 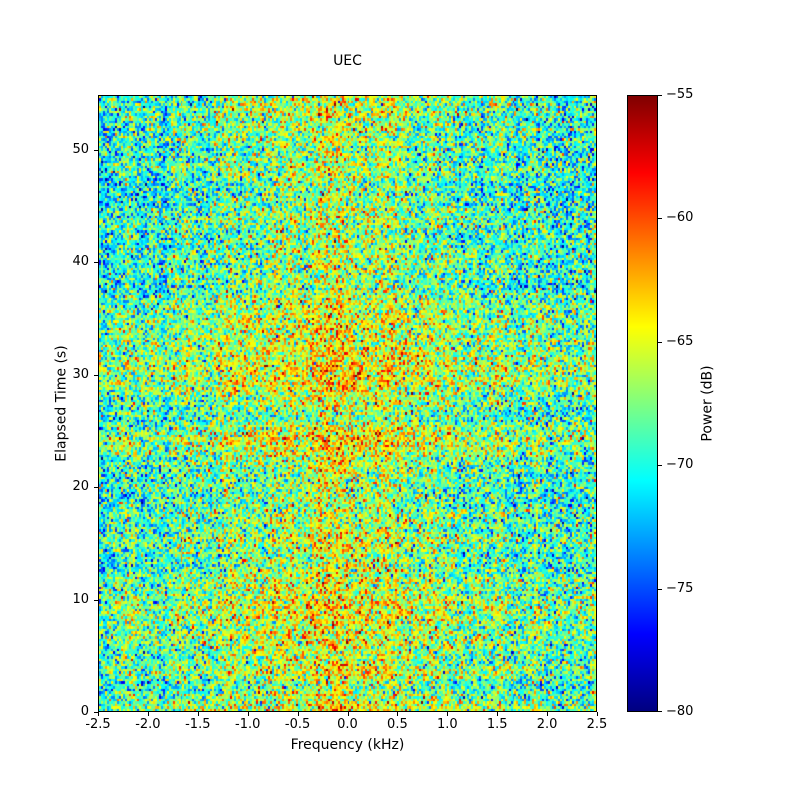 What do you see at coordinates (80, 599) in the screenshot?
I see `y-tick-label: 10` at bounding box center [80, 599].